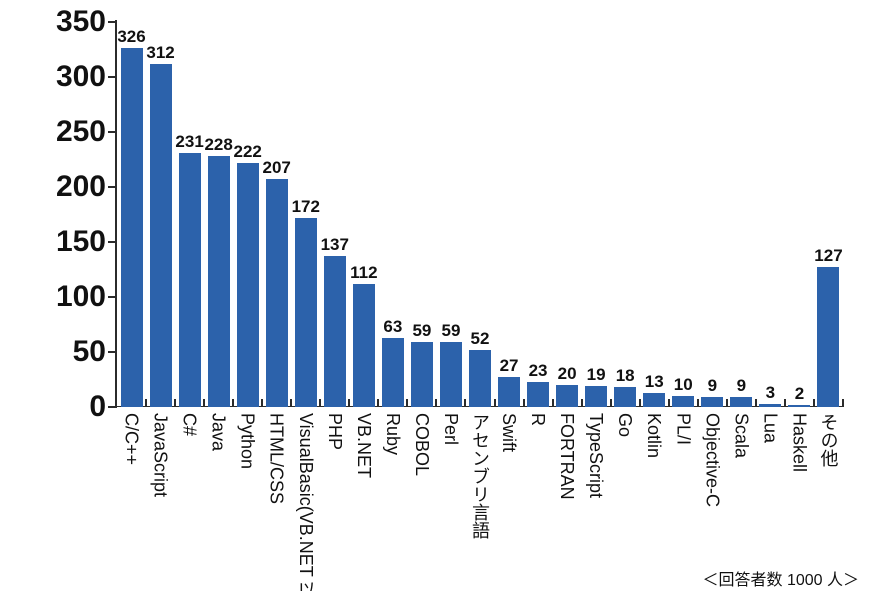 This screenshot has width=885, height=591. I want to click on bar-value-label: 18, so click(625, 376).